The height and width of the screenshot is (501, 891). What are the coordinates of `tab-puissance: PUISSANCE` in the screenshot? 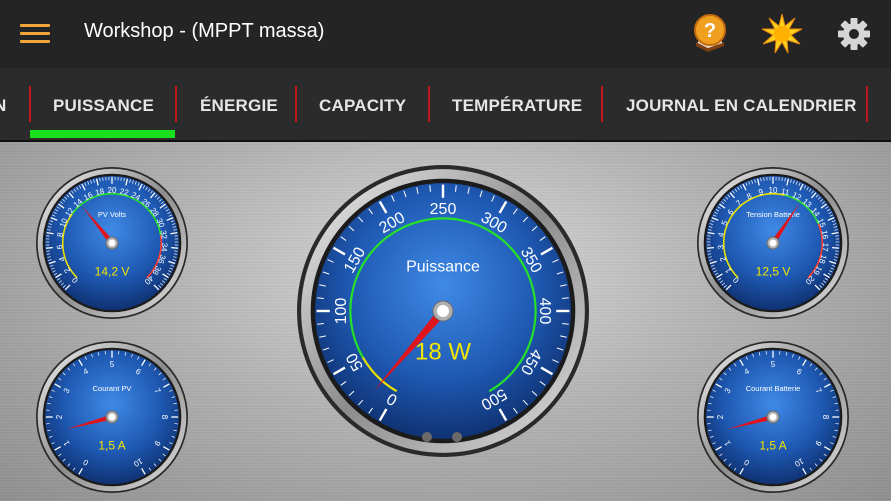 It's located at (103, 105).